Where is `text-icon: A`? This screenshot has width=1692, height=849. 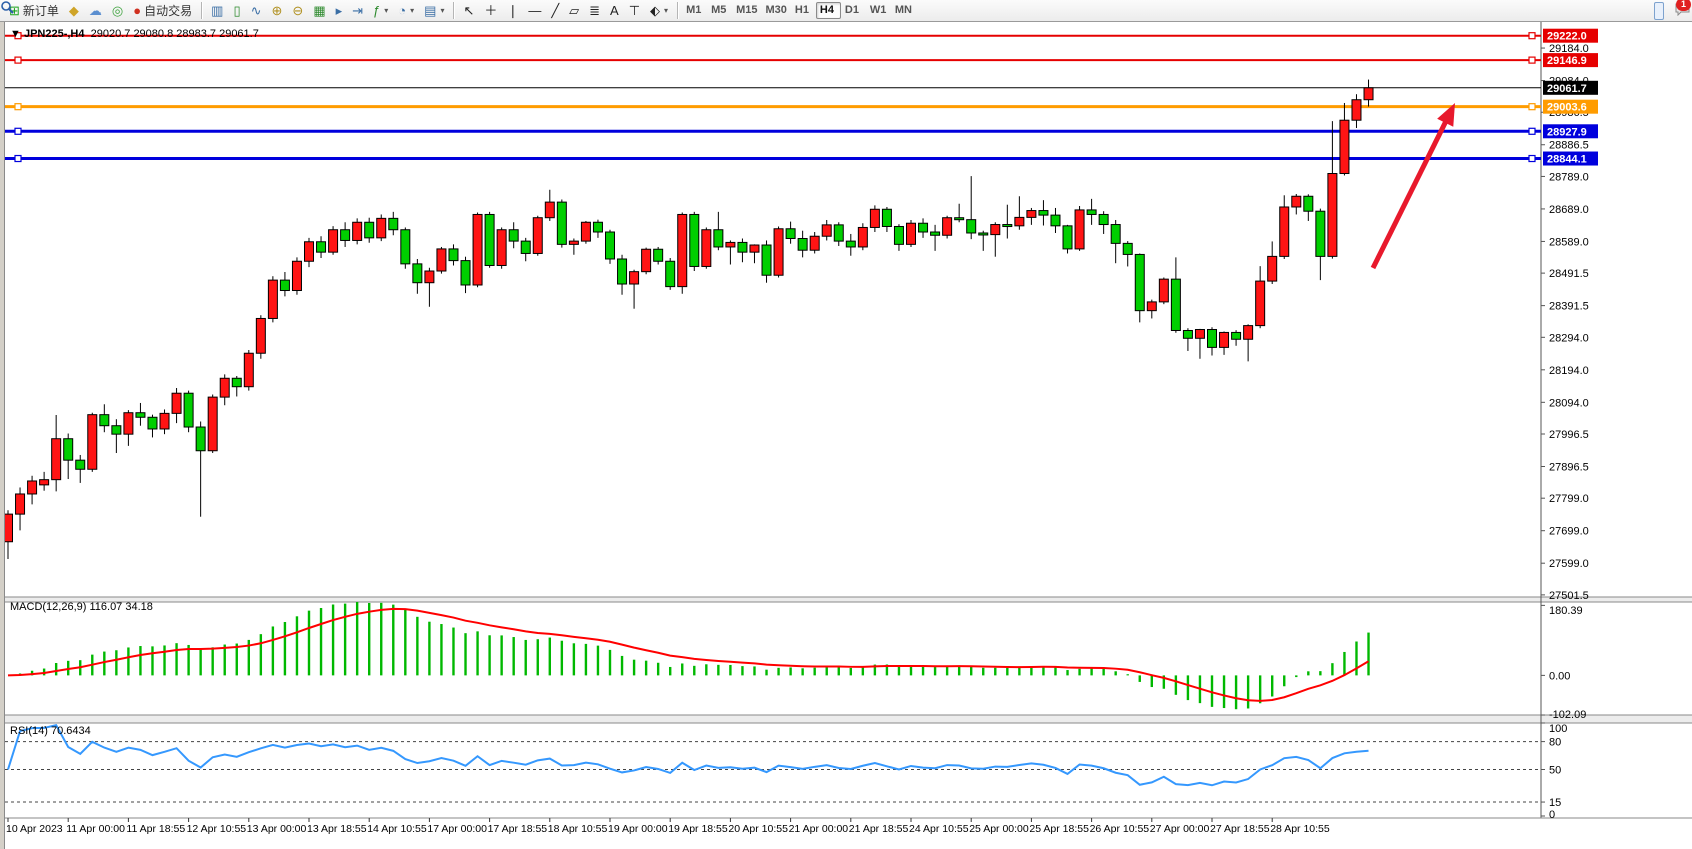 text-icon: A is located at coordinates (614, 11).